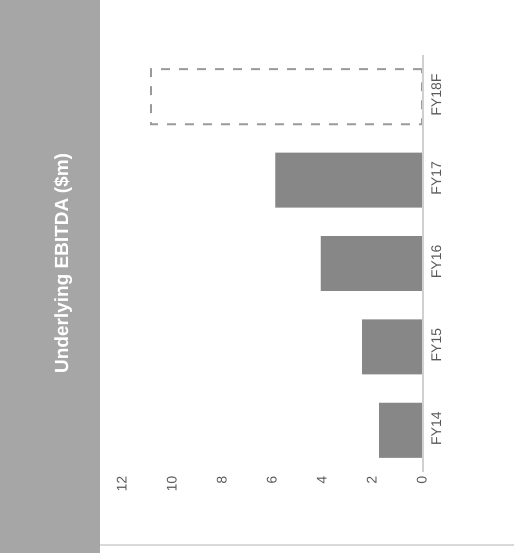  What do you see at coordinates (272, 480) in the screenshot?
I see `x-tick-label: 6` at bounding box center [272, 480].